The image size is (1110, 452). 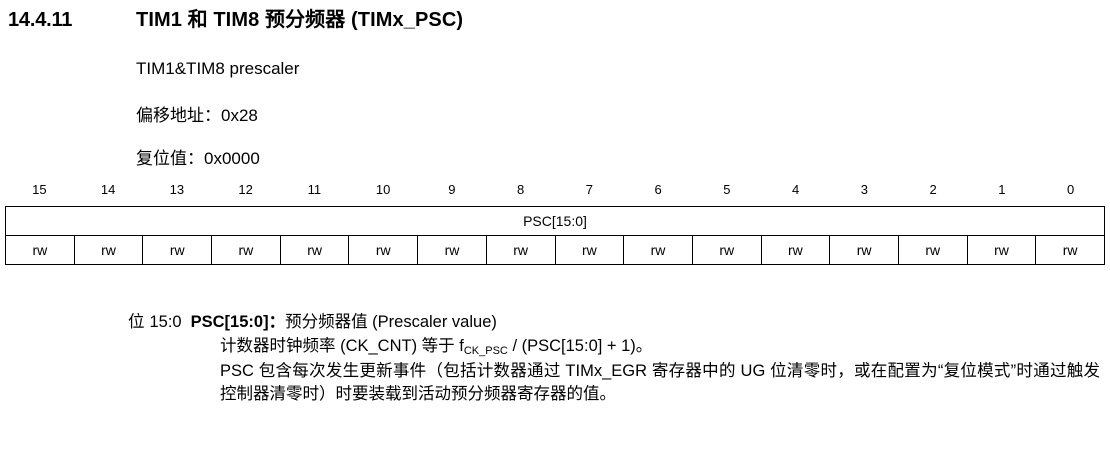 What do you see at coordinates (452, 189) in the screenshot?
I see `bit-number: 9` at bounding box center [452, 189].